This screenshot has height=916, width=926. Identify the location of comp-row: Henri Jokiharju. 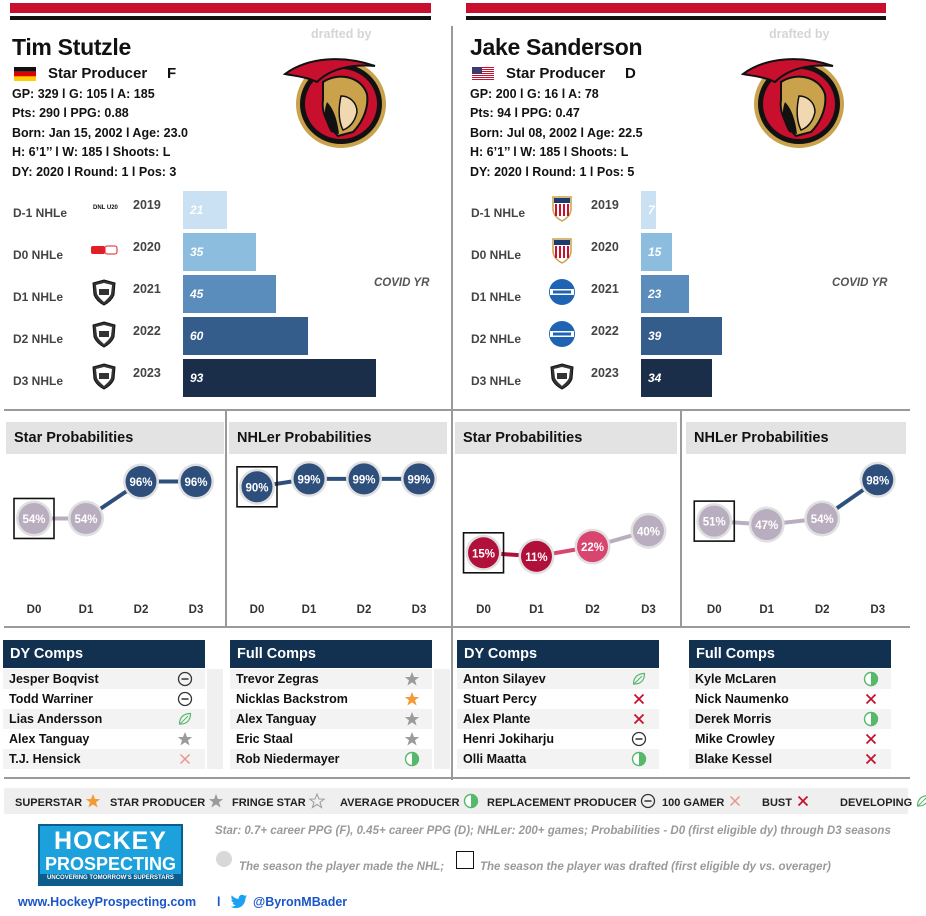
(558, 739).